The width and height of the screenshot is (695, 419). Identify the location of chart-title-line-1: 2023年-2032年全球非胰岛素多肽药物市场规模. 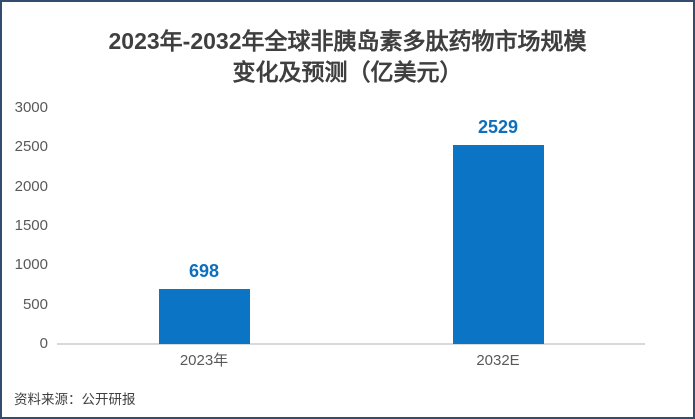
(347, 41).